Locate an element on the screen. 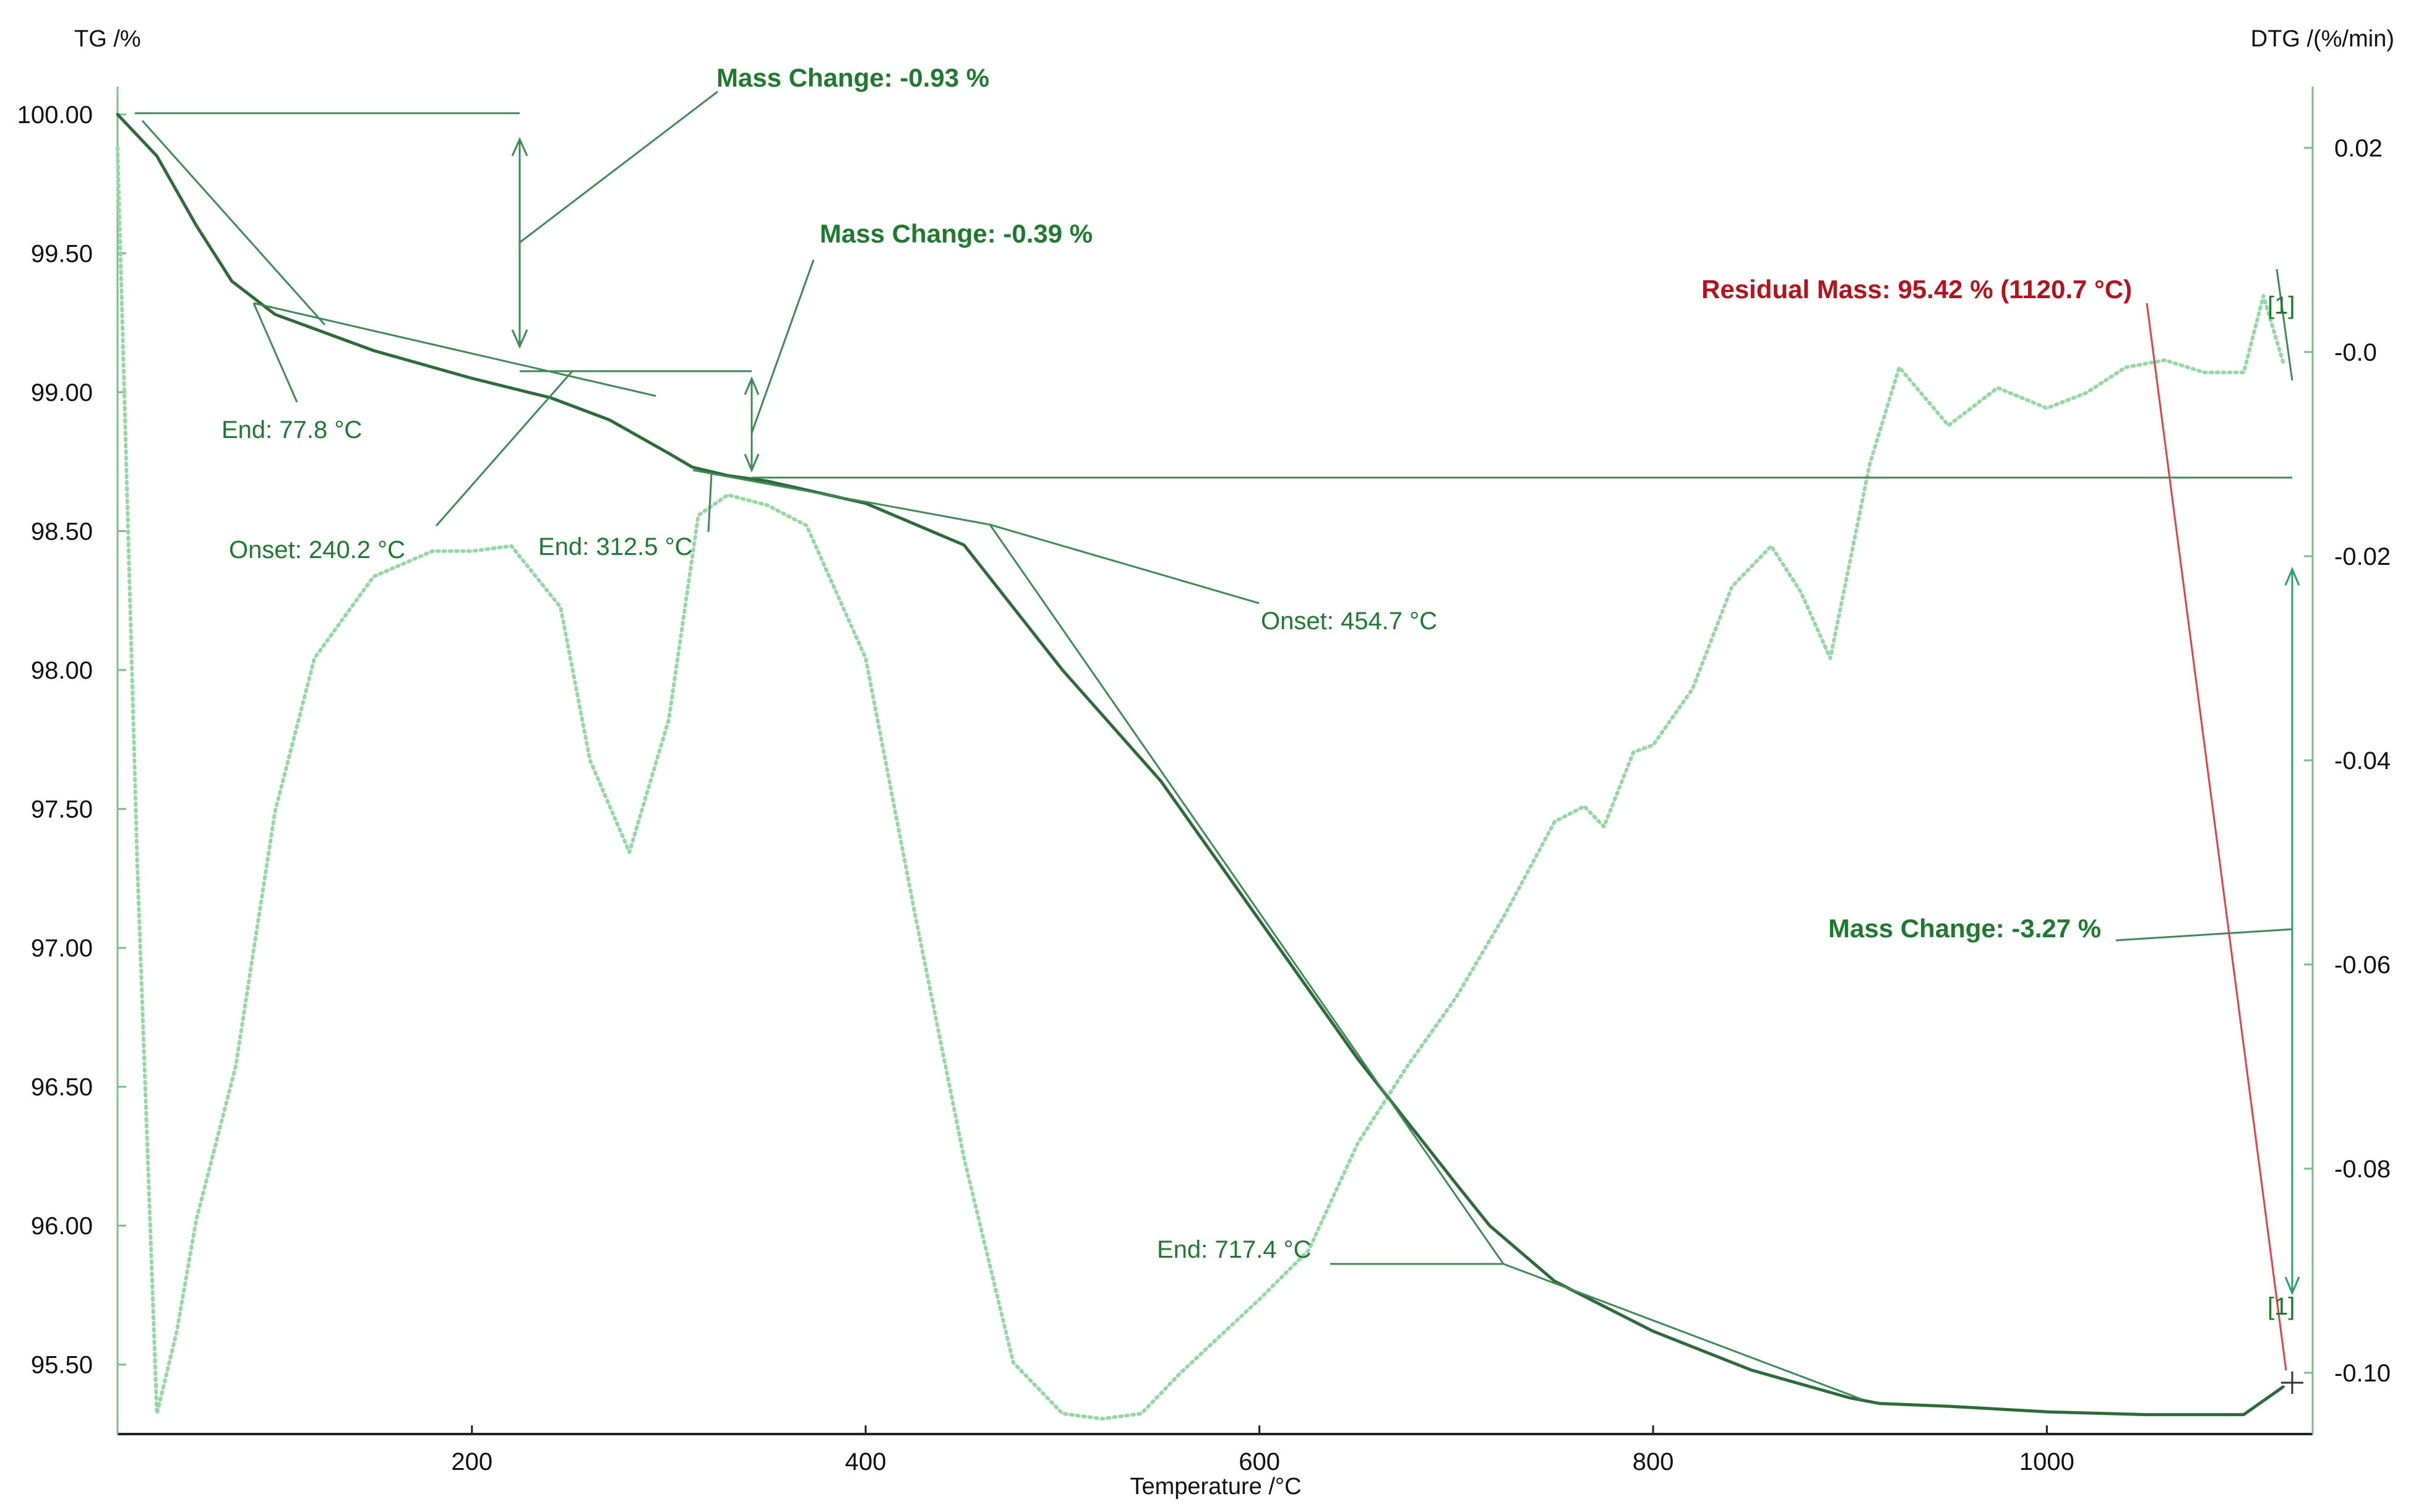 The width and height of the screenshot is (2411, 1512). mass-change-2-label: Mass Change: -0.39 % is located at coordinates (956, 233).